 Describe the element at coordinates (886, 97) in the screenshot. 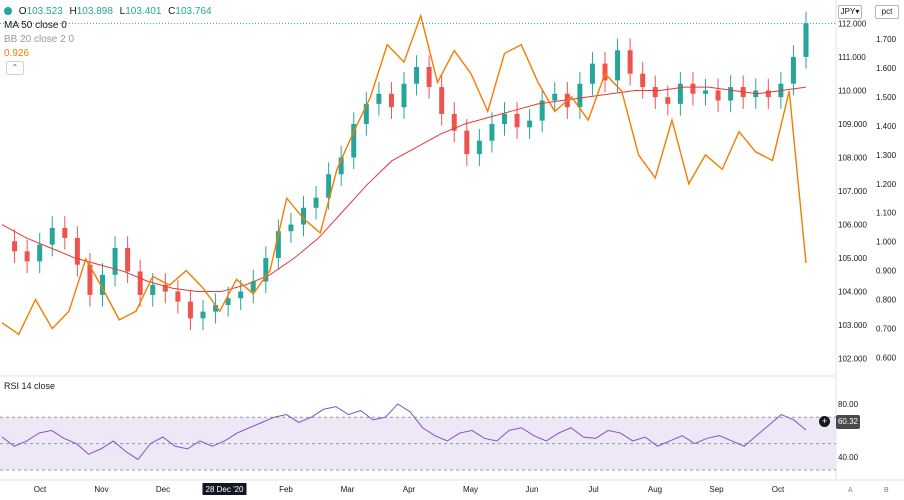

I see `y-right-tick-label: 1.500` at that location.